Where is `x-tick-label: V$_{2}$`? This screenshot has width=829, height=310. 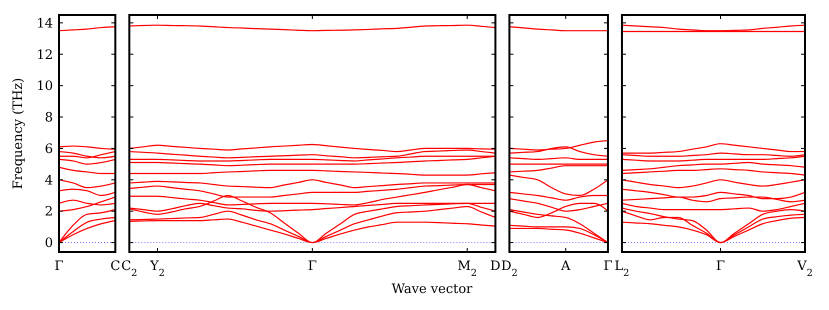 x-tick-label: V$_{2}$ is located at coordinates (804, 268).